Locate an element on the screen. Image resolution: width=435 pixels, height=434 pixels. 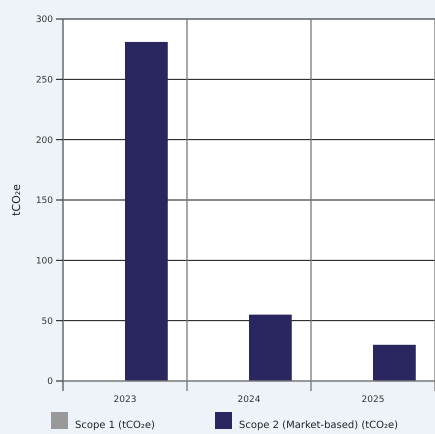
x-tick-label: 2023 is located at coordinates (125, 400).